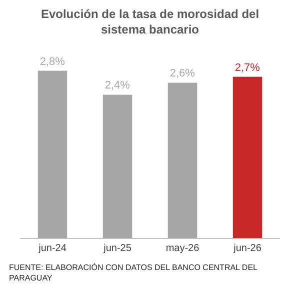 The width and height of the screenshot is (300, 300). I want to click on x-tick-label: may-26, so click(183, 248).